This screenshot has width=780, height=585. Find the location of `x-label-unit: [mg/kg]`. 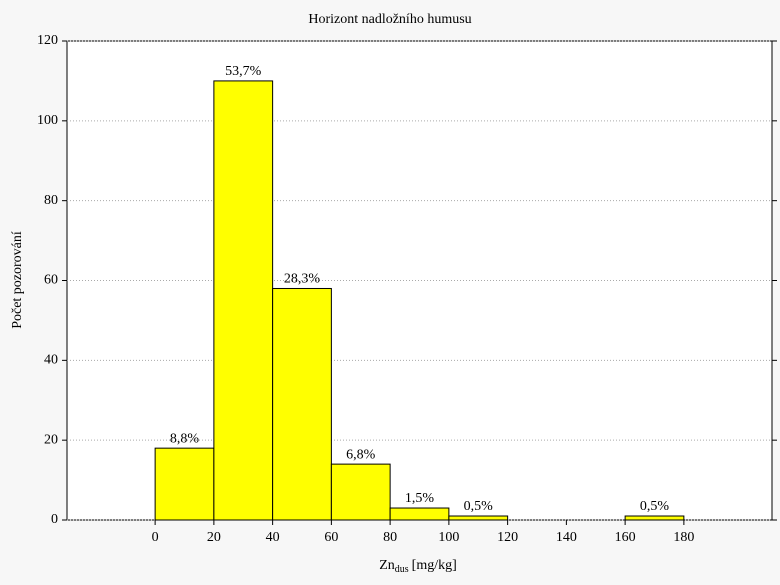

x-label-unit: [mg/kg] is located at coordinates (434, 565).